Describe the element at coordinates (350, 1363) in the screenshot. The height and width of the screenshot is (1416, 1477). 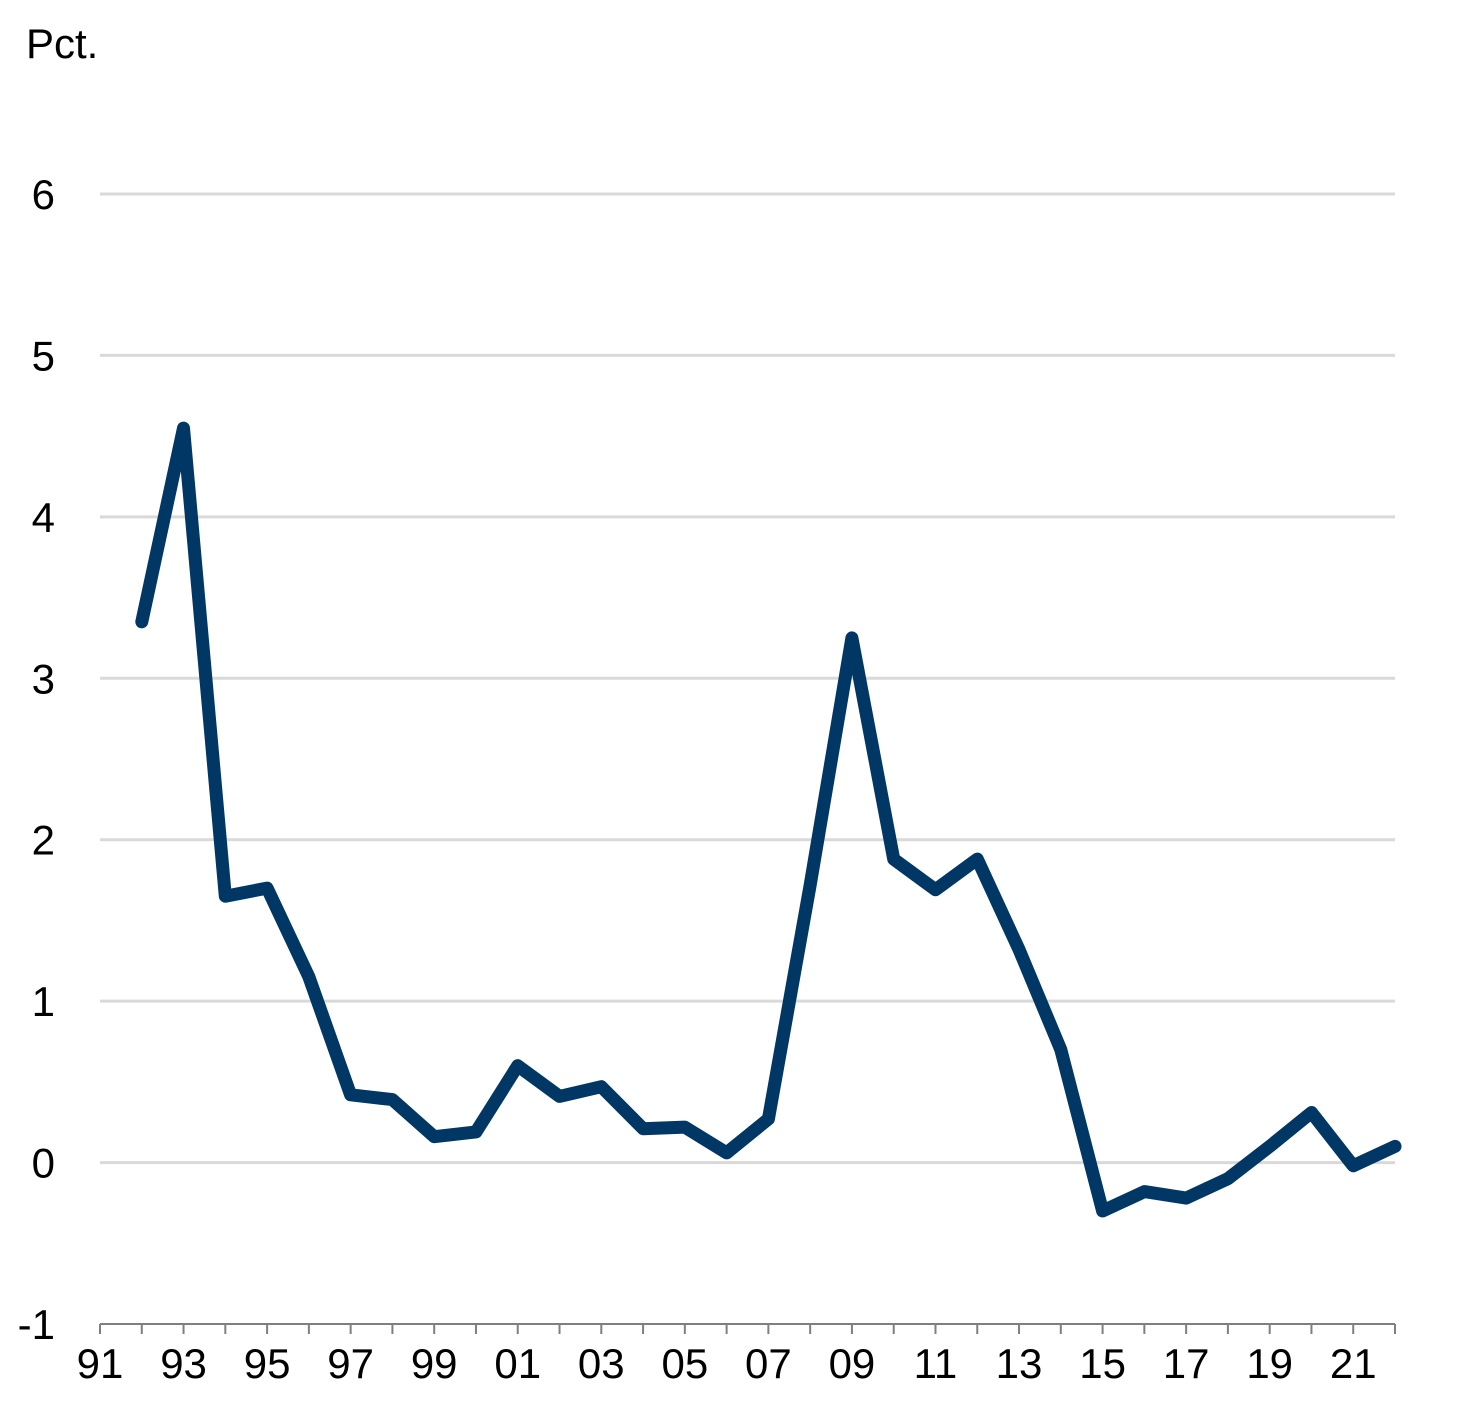
I see `x-tick-label-97: 97` at that location.